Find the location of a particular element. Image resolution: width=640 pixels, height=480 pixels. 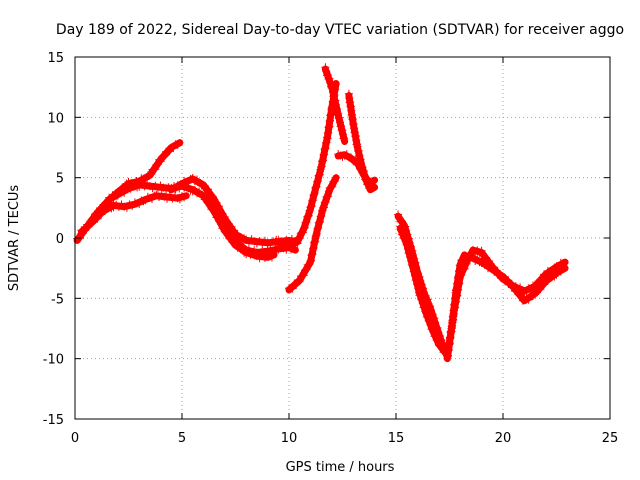

y-tick-label: 5 is located at coordinates (60, 179).